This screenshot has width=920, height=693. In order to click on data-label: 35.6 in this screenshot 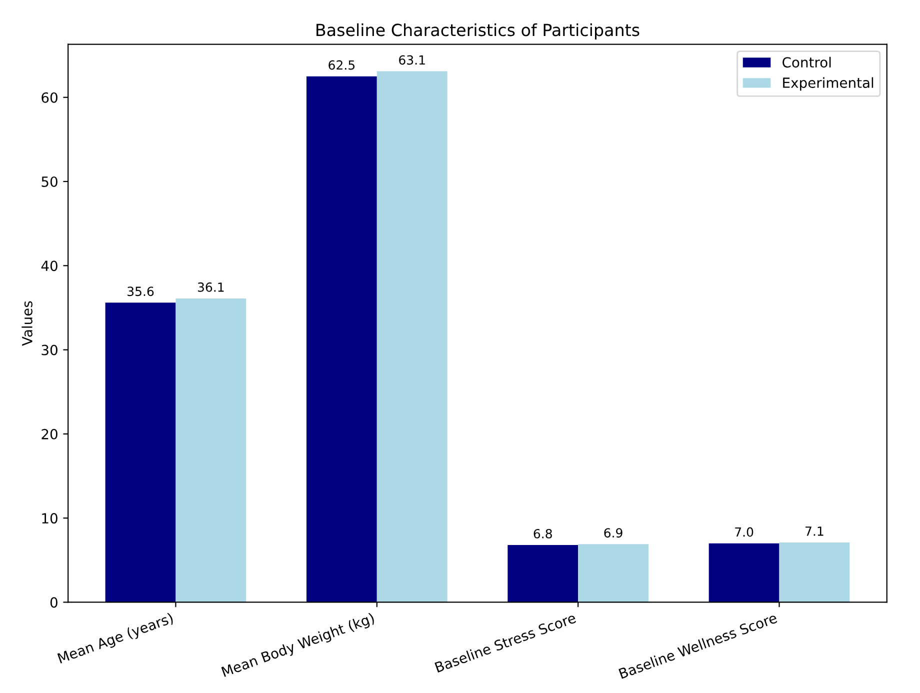, I will do `click(141, 291)`.